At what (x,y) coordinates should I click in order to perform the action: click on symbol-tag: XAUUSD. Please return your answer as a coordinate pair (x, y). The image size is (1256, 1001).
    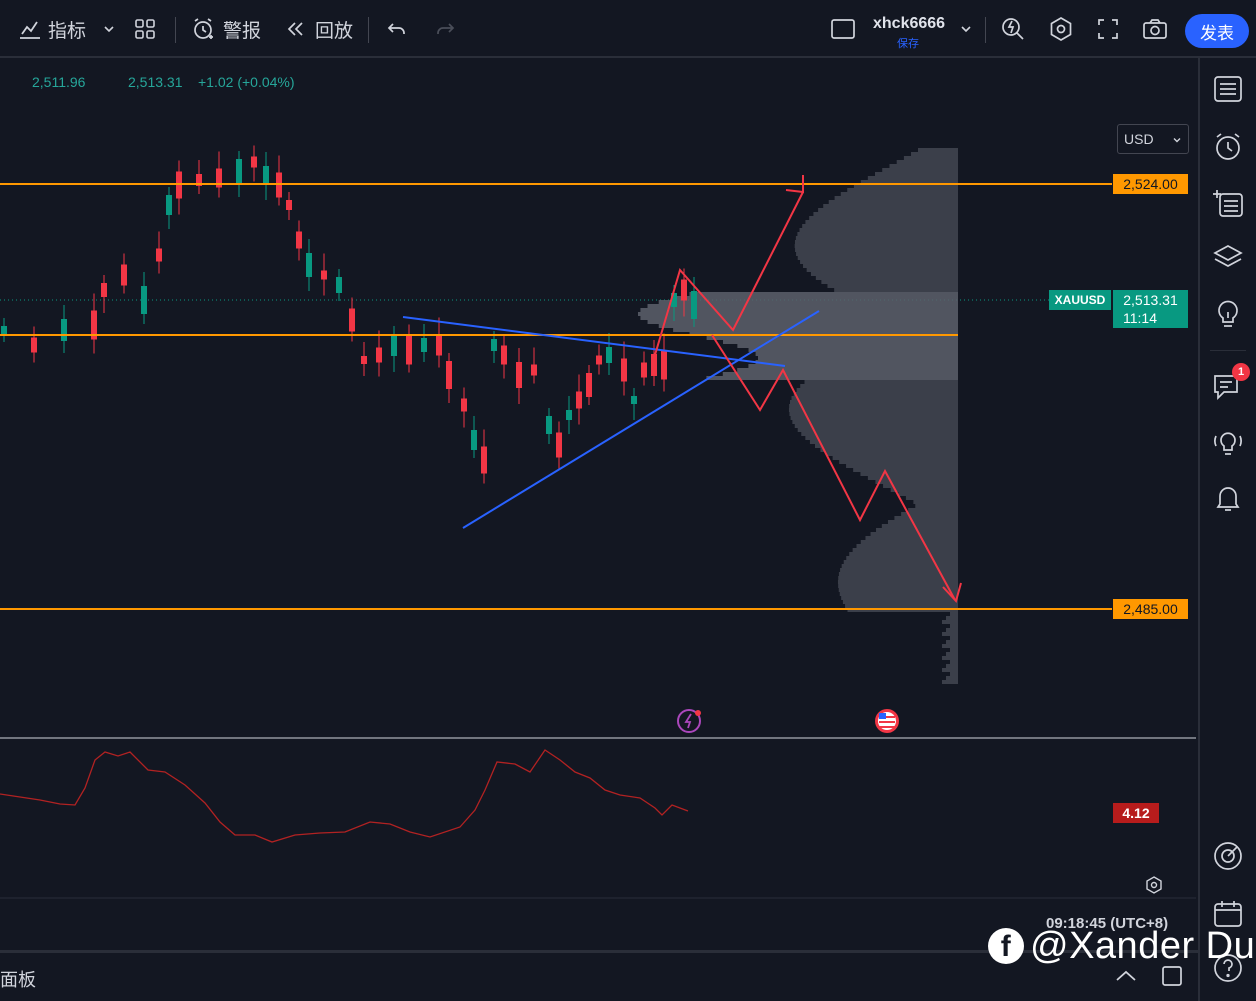
    Looking at the image, I should click on (1080, 300).